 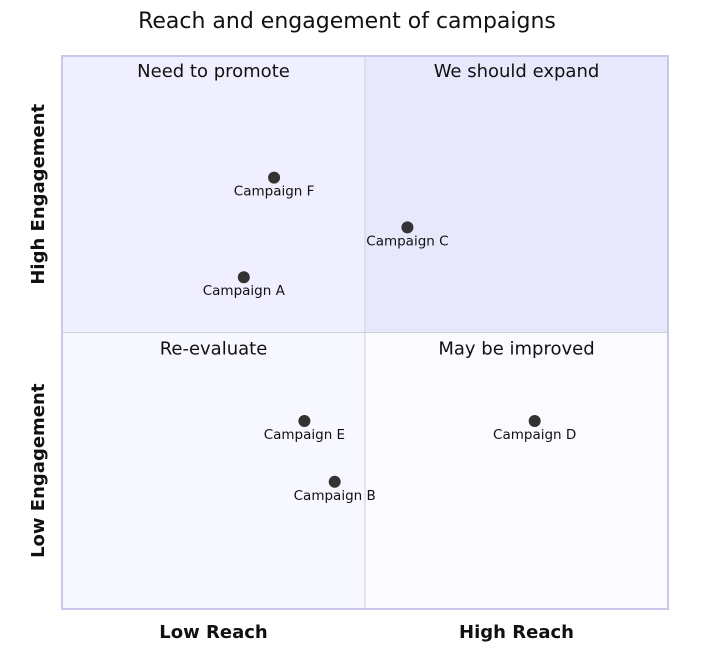 I want to click on point-campaign-e, so click(x=304, y=420).